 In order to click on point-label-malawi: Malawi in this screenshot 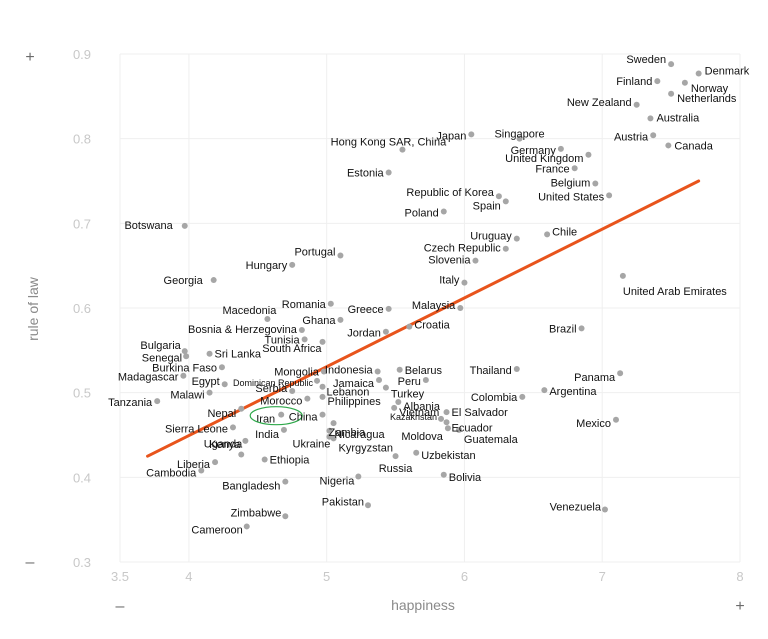, I will do `click(187, 396)`.